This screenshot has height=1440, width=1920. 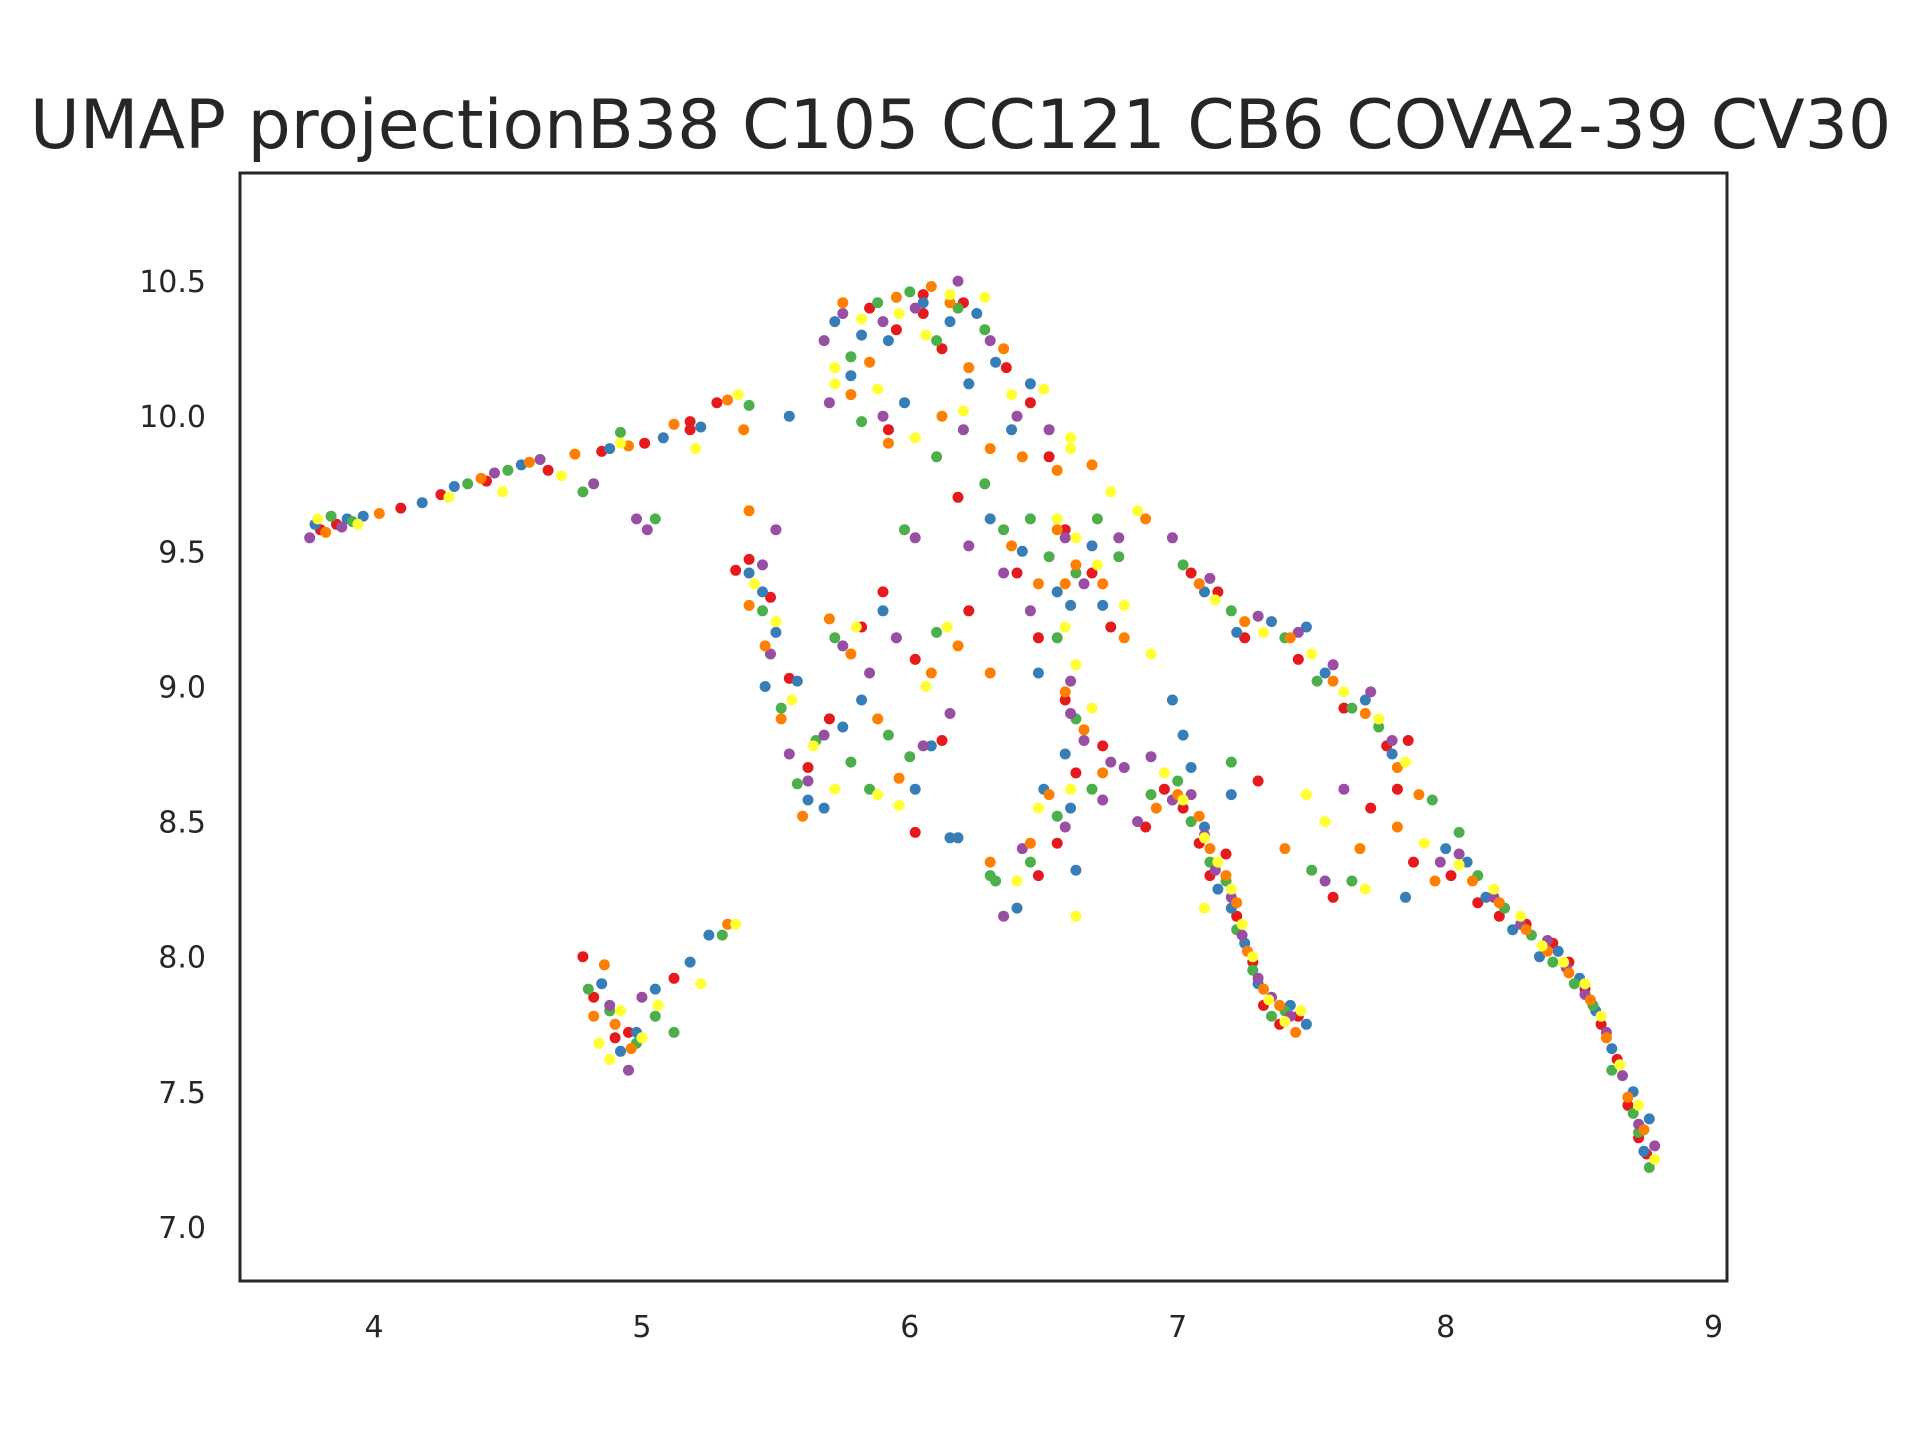 I want to click on y-tick-label: 8.0, so click(x=182, y=958).